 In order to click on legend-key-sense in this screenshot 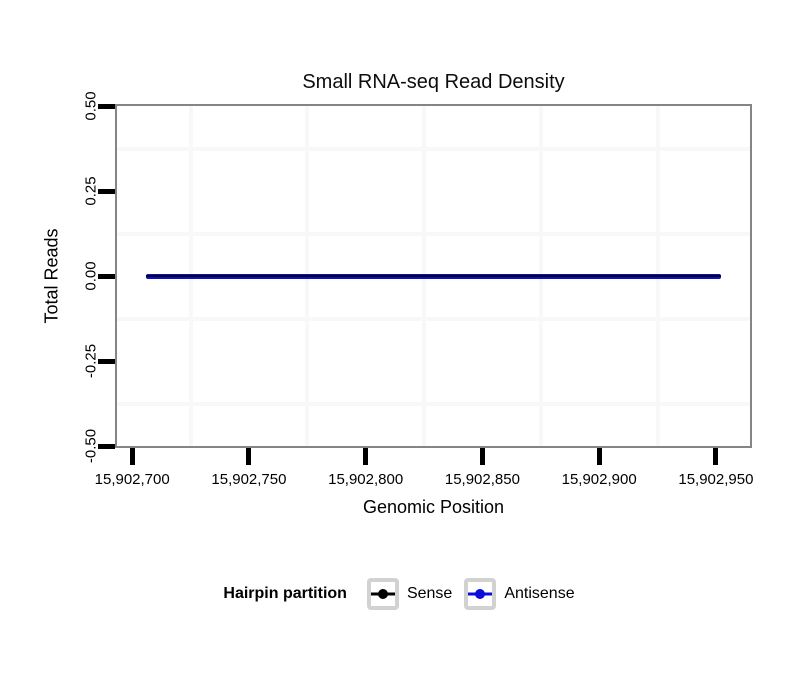, I will do `click(382, 594)`.